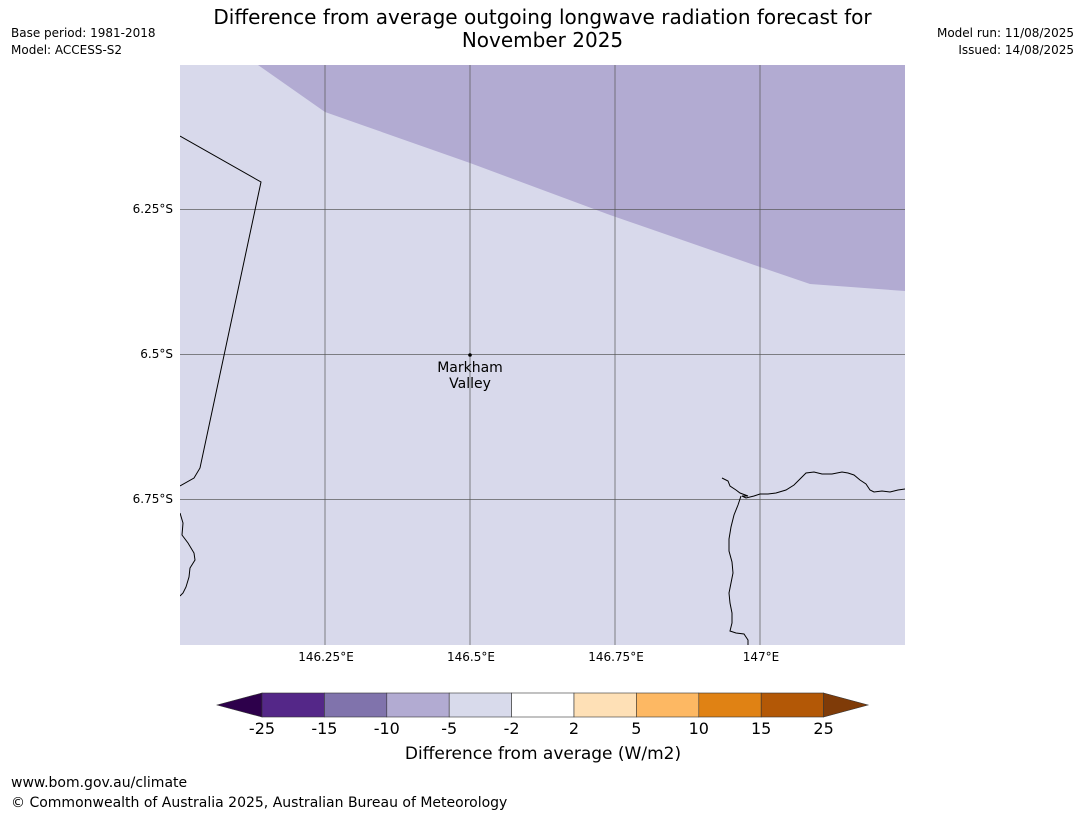 This screenshot has height=816, width=1085. I want to click on issued-text: Issued: 14/08/2025, so click(1016, 50).